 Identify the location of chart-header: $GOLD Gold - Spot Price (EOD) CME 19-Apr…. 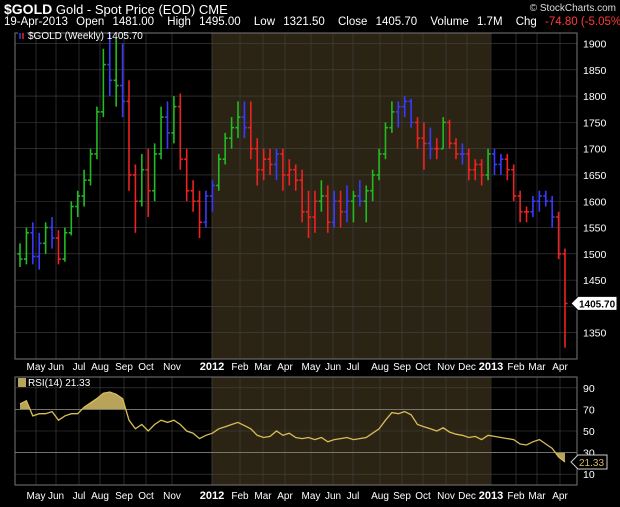
(310, 16).